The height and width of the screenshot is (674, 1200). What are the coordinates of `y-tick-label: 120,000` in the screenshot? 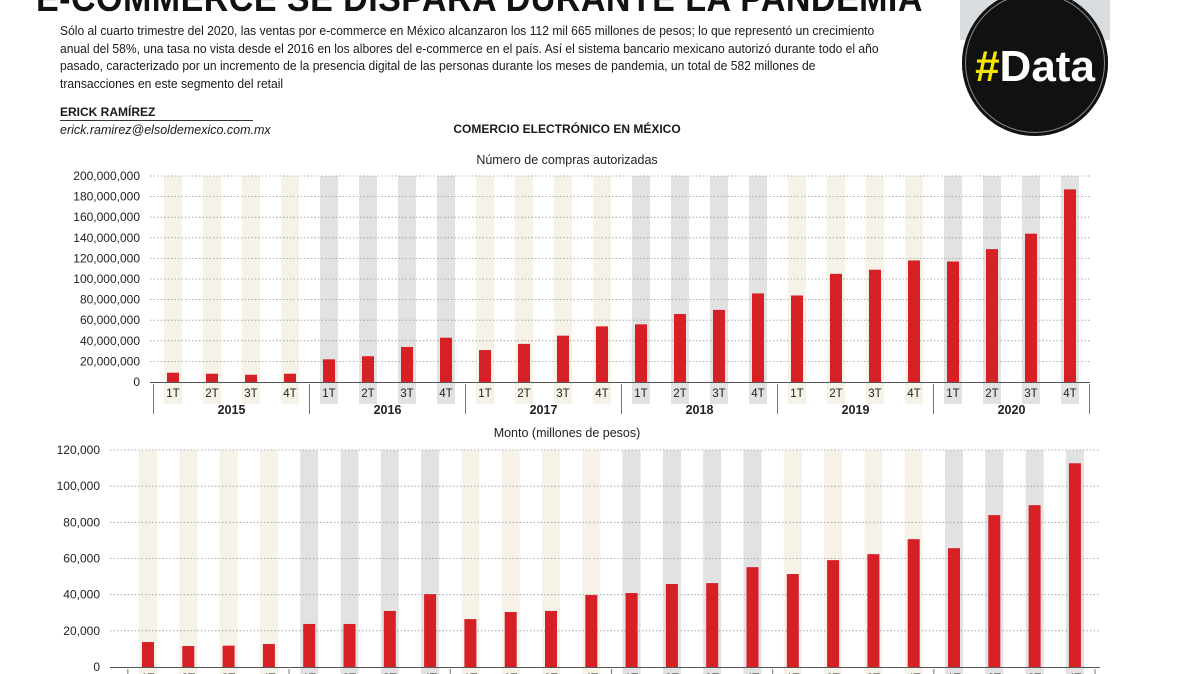 It's located at (79, 450).